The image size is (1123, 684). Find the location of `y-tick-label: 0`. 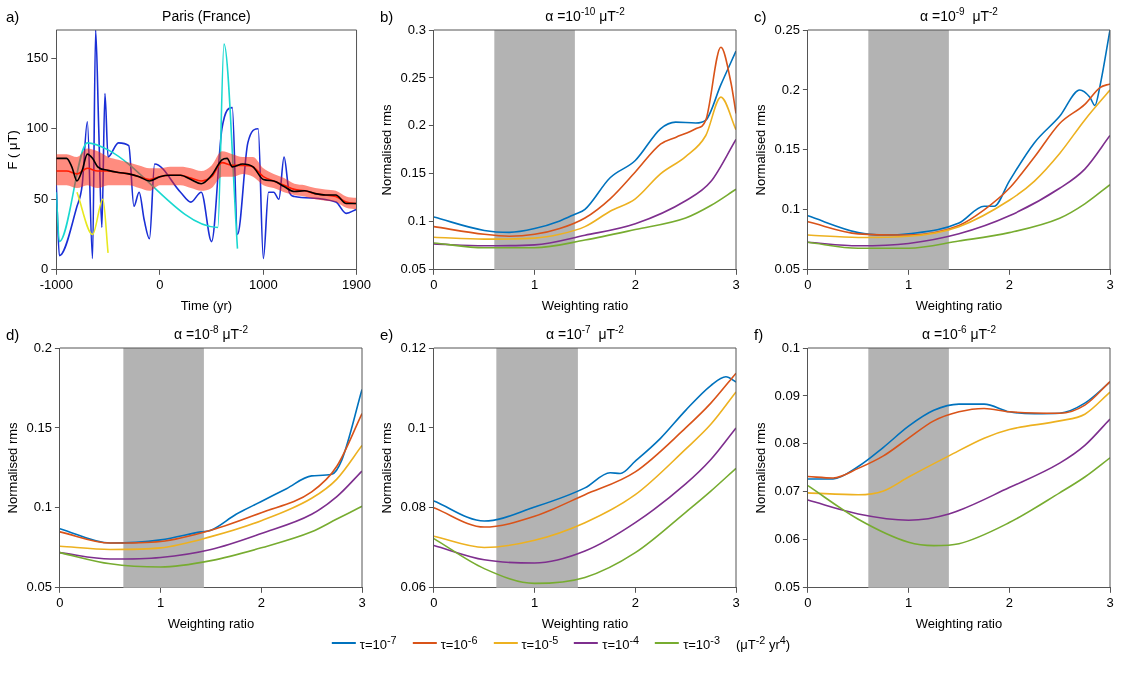

y-tick-label: 0 is located at coordinates (45, 269).